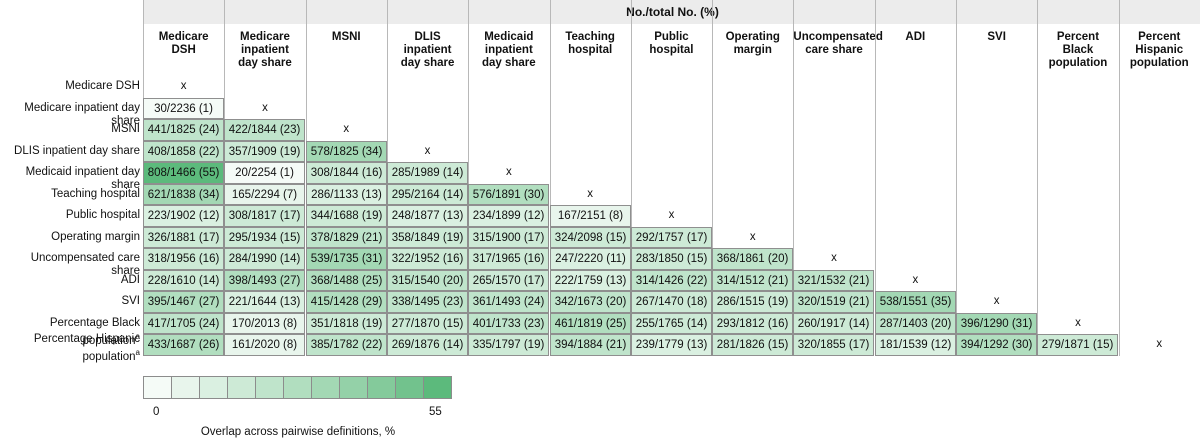 Image resolution: width=1200 pixels, height=441 pixels. I want to click on heatmap-cell: 260/1917 (14), so click(833, 323).